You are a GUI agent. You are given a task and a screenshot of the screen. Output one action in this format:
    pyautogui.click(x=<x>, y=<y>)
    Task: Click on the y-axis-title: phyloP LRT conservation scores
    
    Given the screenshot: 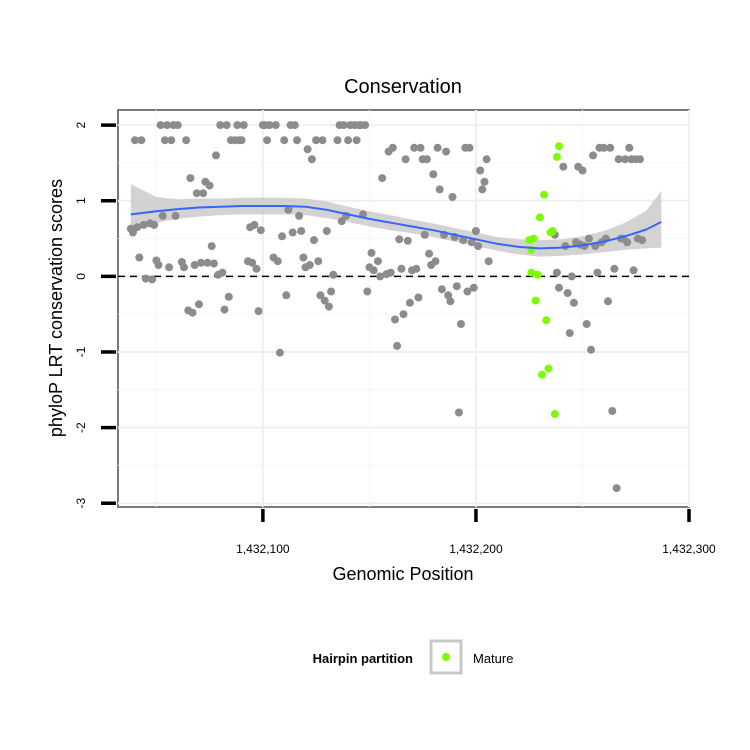 What is the action you would take?
    pyautogui.click(x=56, y=308)
    